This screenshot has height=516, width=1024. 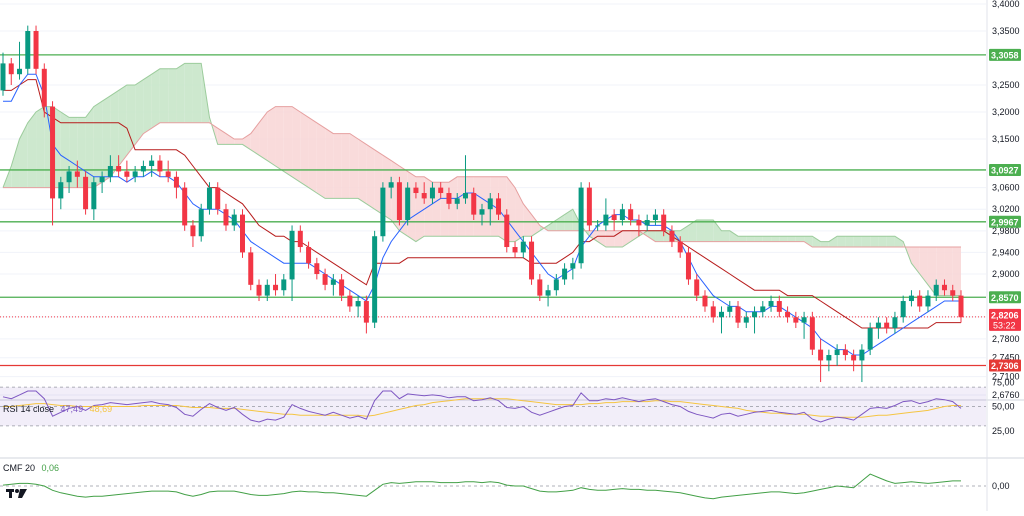 What do you see at coordinates (1006, 31) in the screenshot?
I see `price-tick-label: 3,3500` at bounding box center [1006, 31].